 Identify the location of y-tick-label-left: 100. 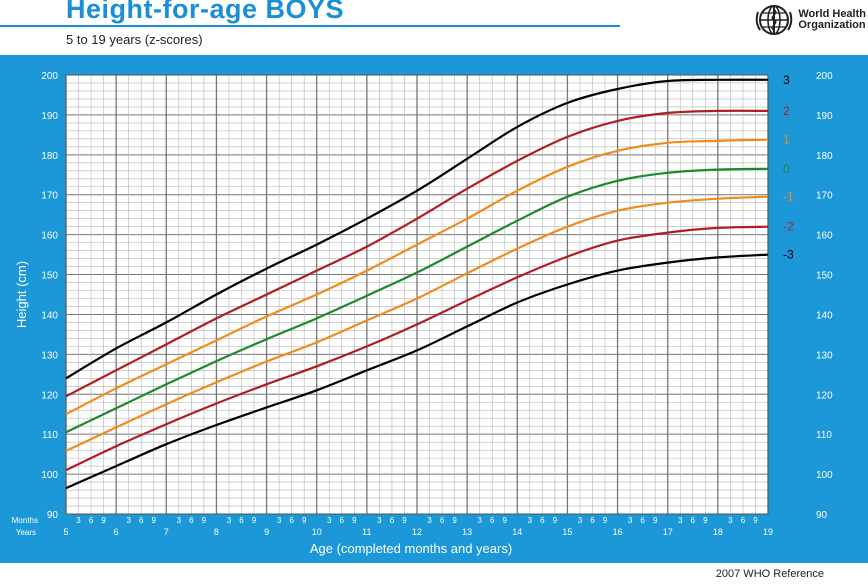
(49, 475).